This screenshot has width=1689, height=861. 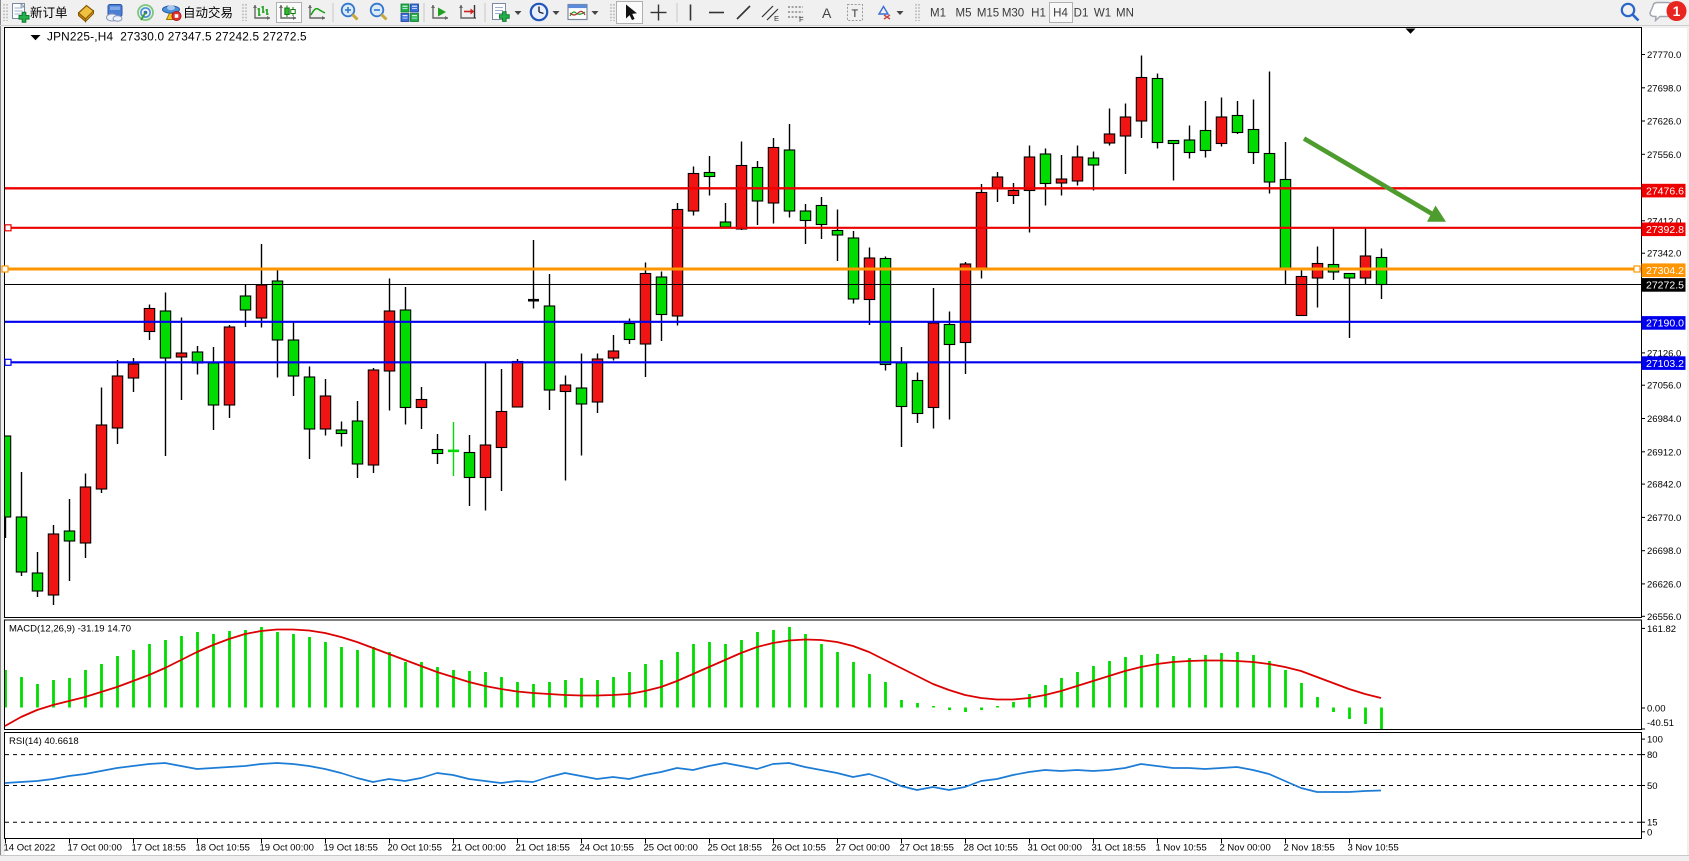 I want to click on svg-text: 27342.0, so click(x=1664, y=254).